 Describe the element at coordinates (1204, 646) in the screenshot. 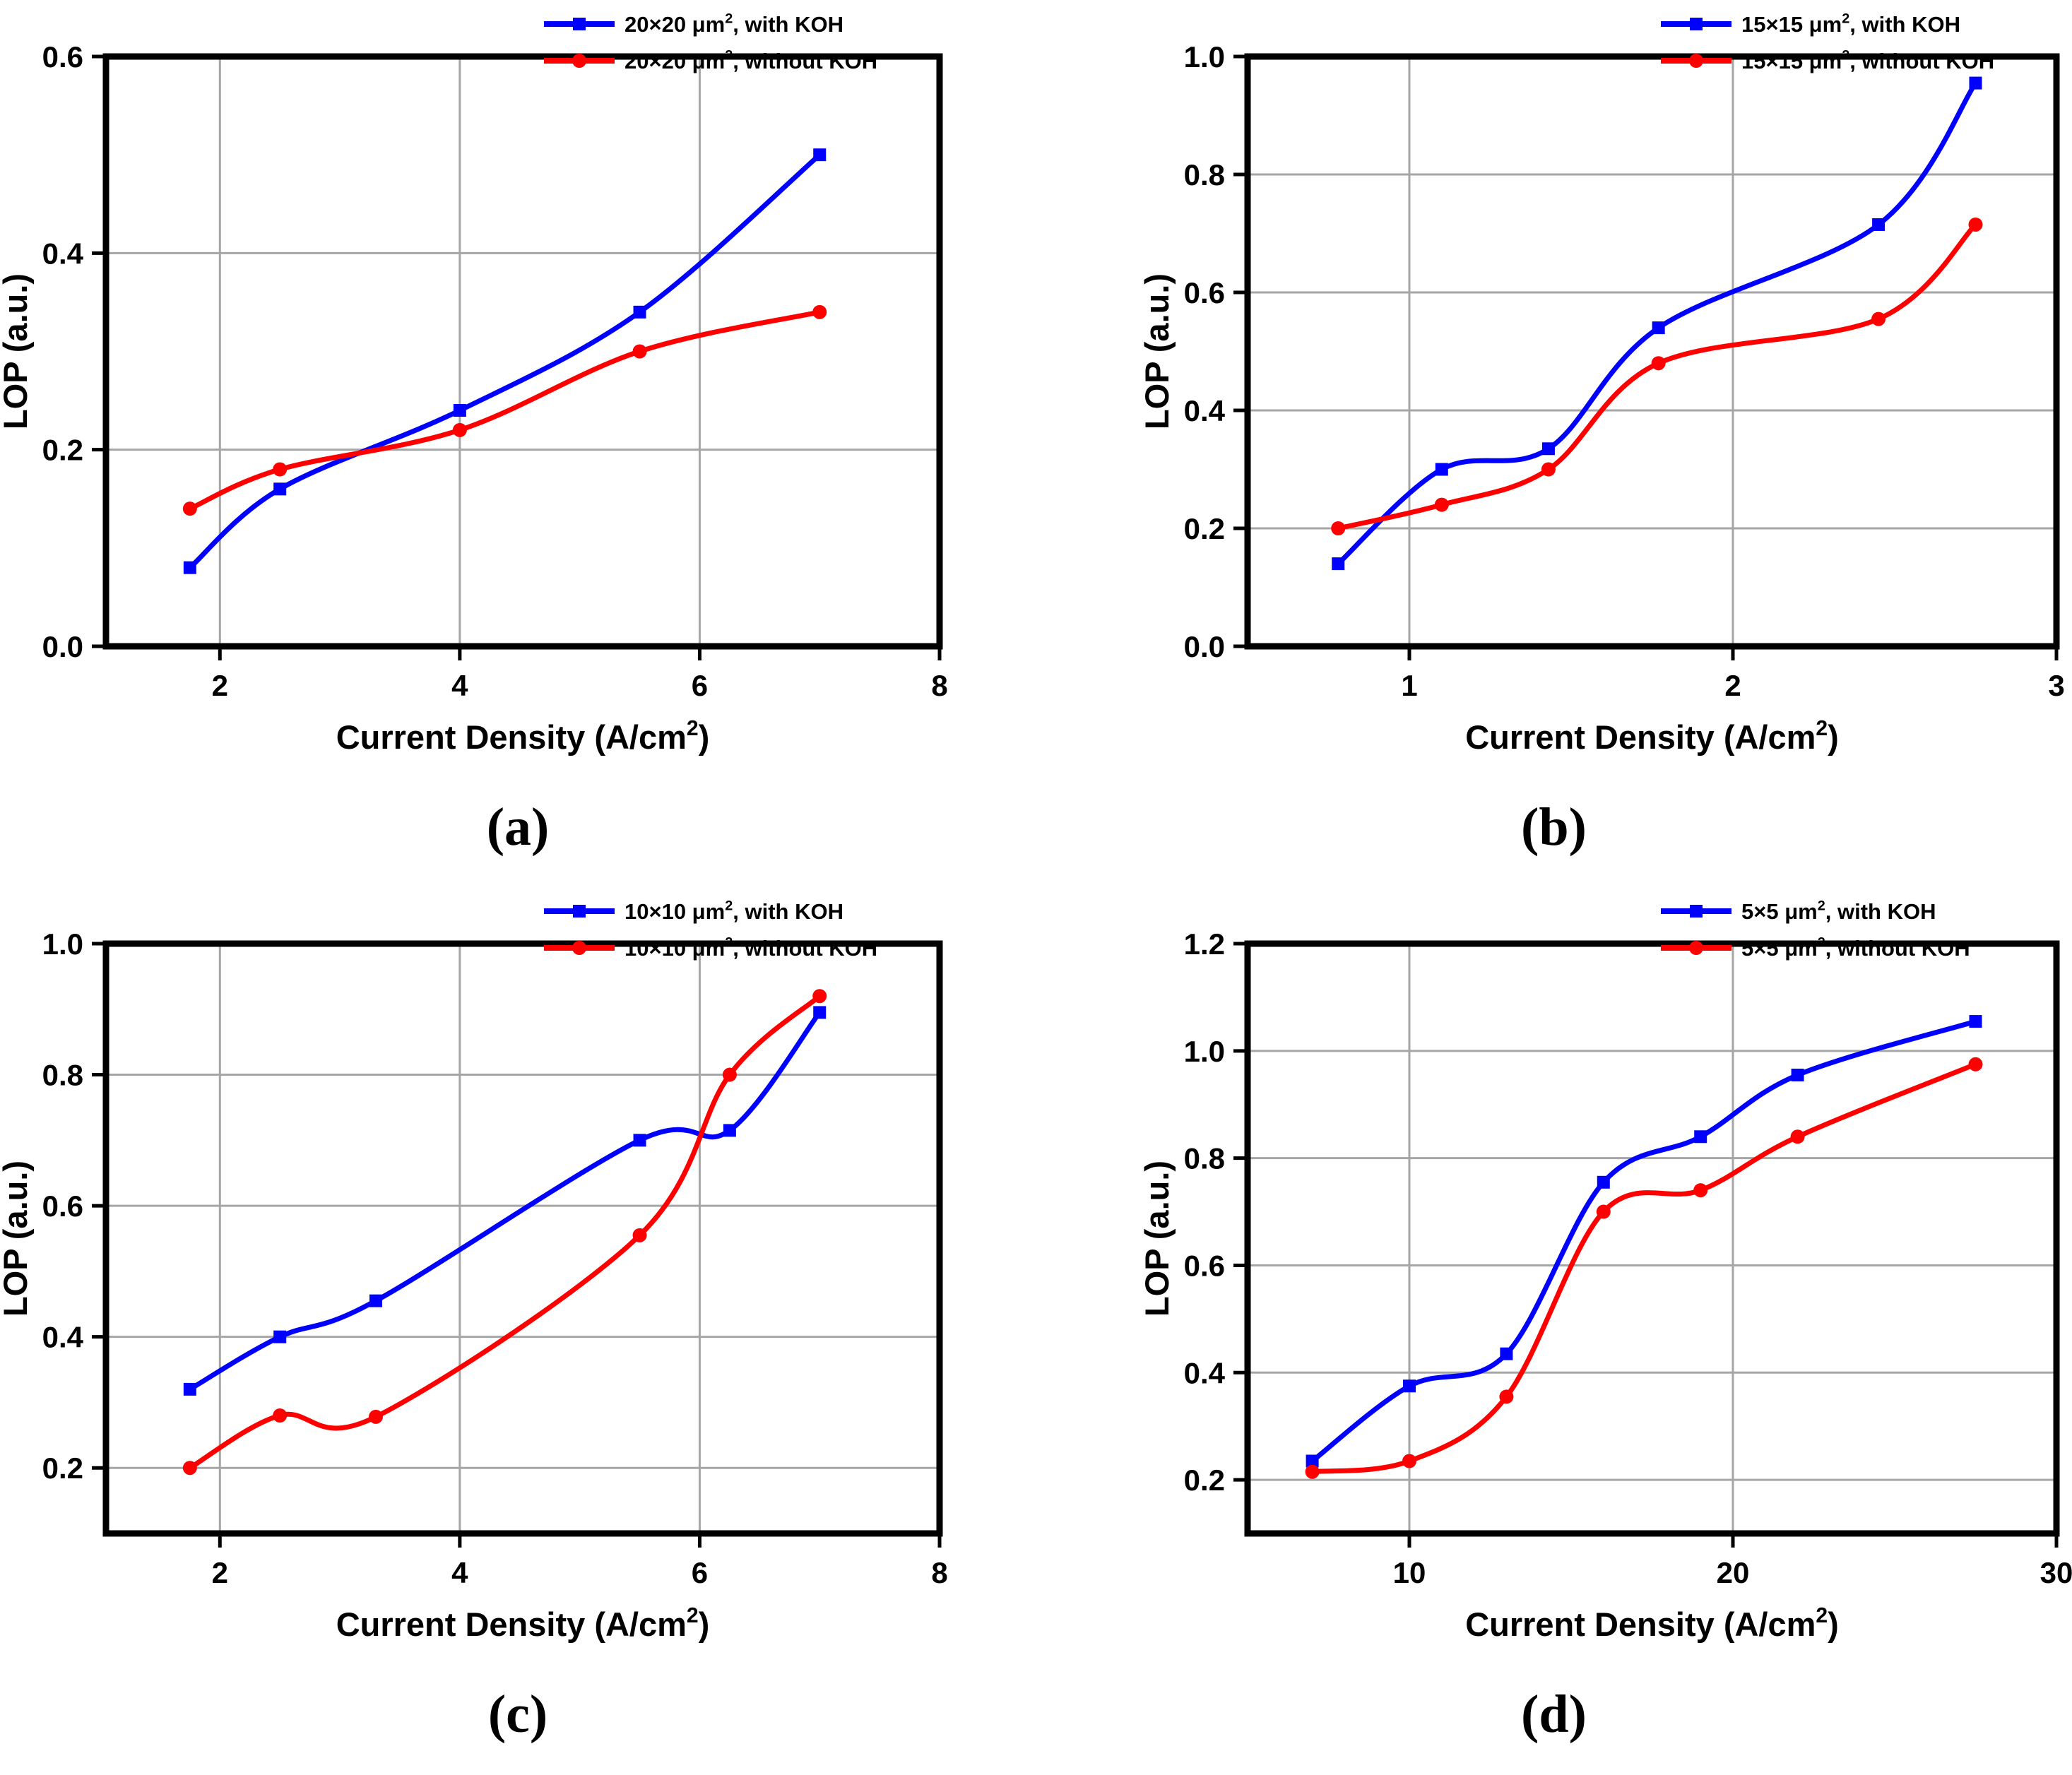

I see `y-tick-label: 0.0` at that location.